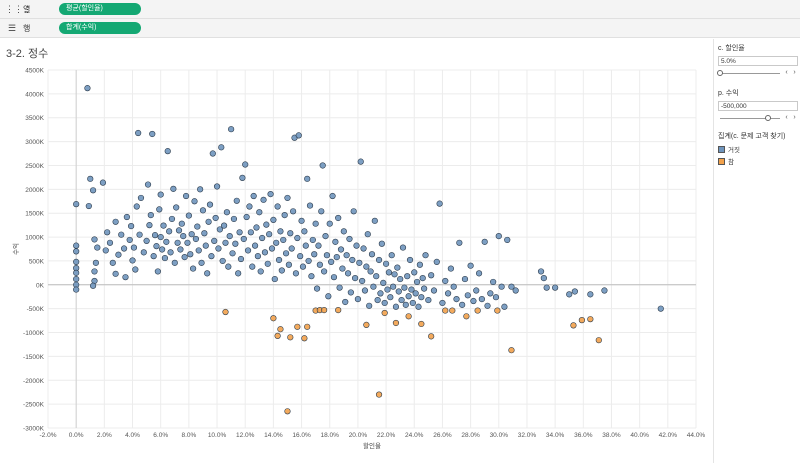 Image resolution: width=800 pixels, height=463 pixels. What do you see at coordinates (758, 161) in the screenshot?
I see `legend-item-true: 참` at bounding box center [758, 161].